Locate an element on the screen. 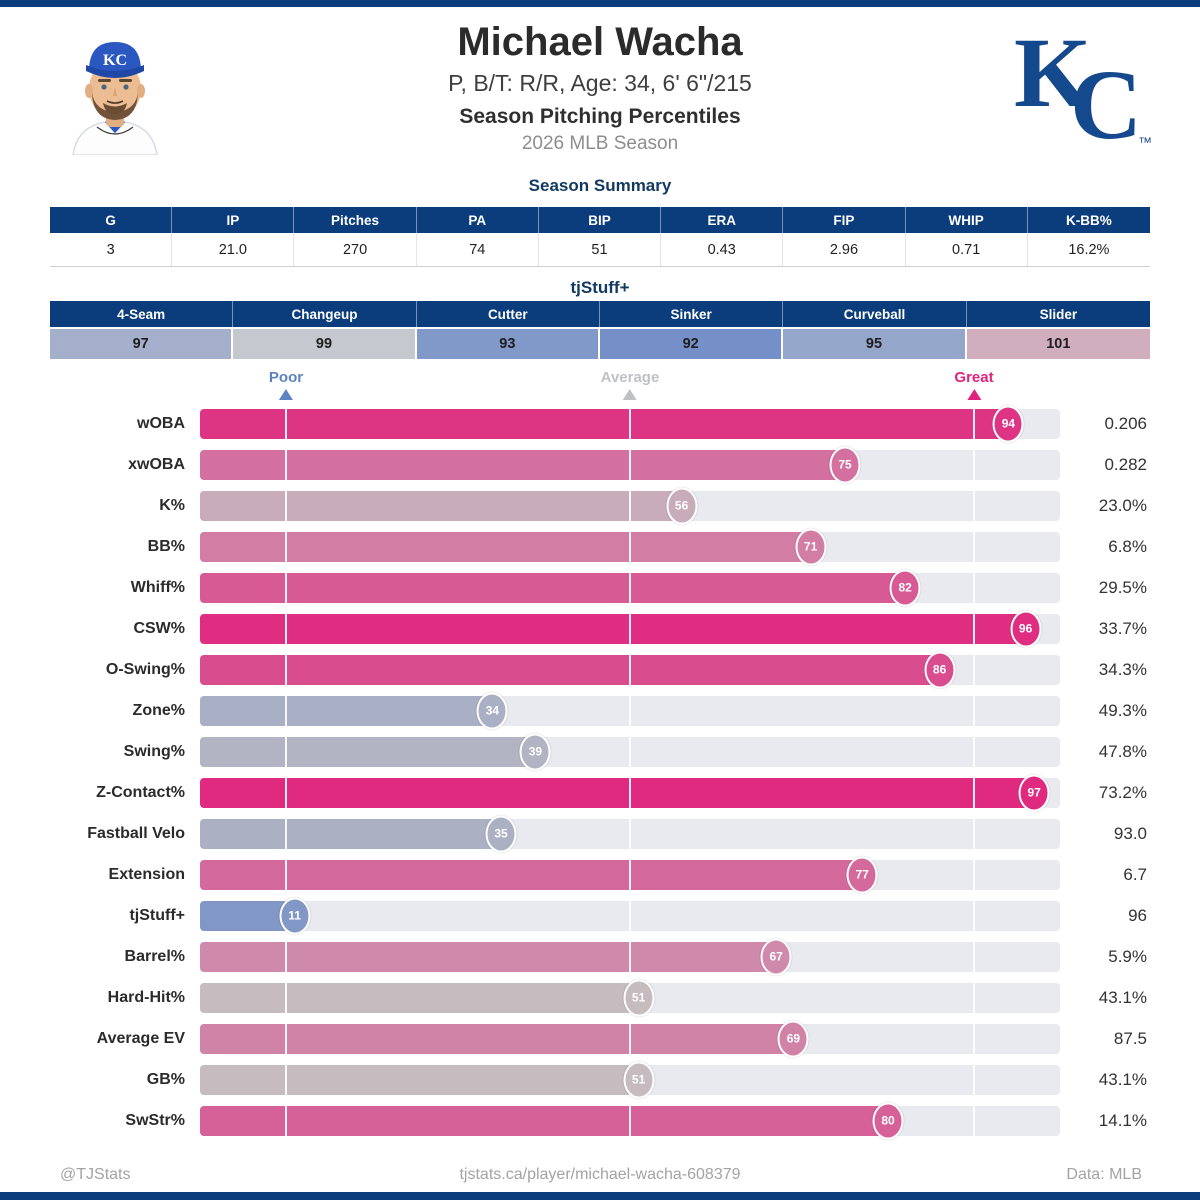  percentile-bar-track: 69 is located at coordinates (630, 1038).